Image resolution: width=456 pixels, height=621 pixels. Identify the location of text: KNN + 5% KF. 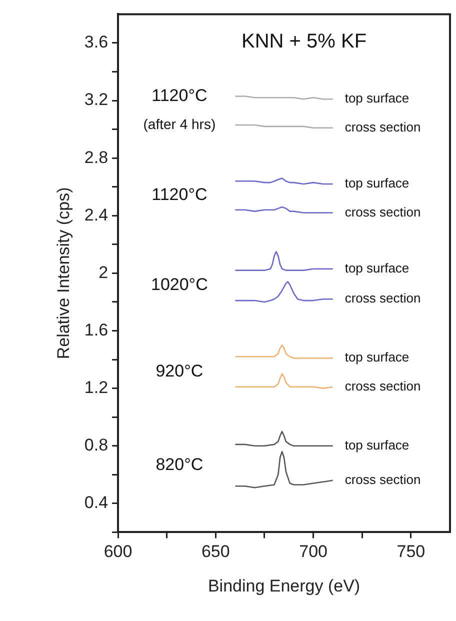
(304, 41).